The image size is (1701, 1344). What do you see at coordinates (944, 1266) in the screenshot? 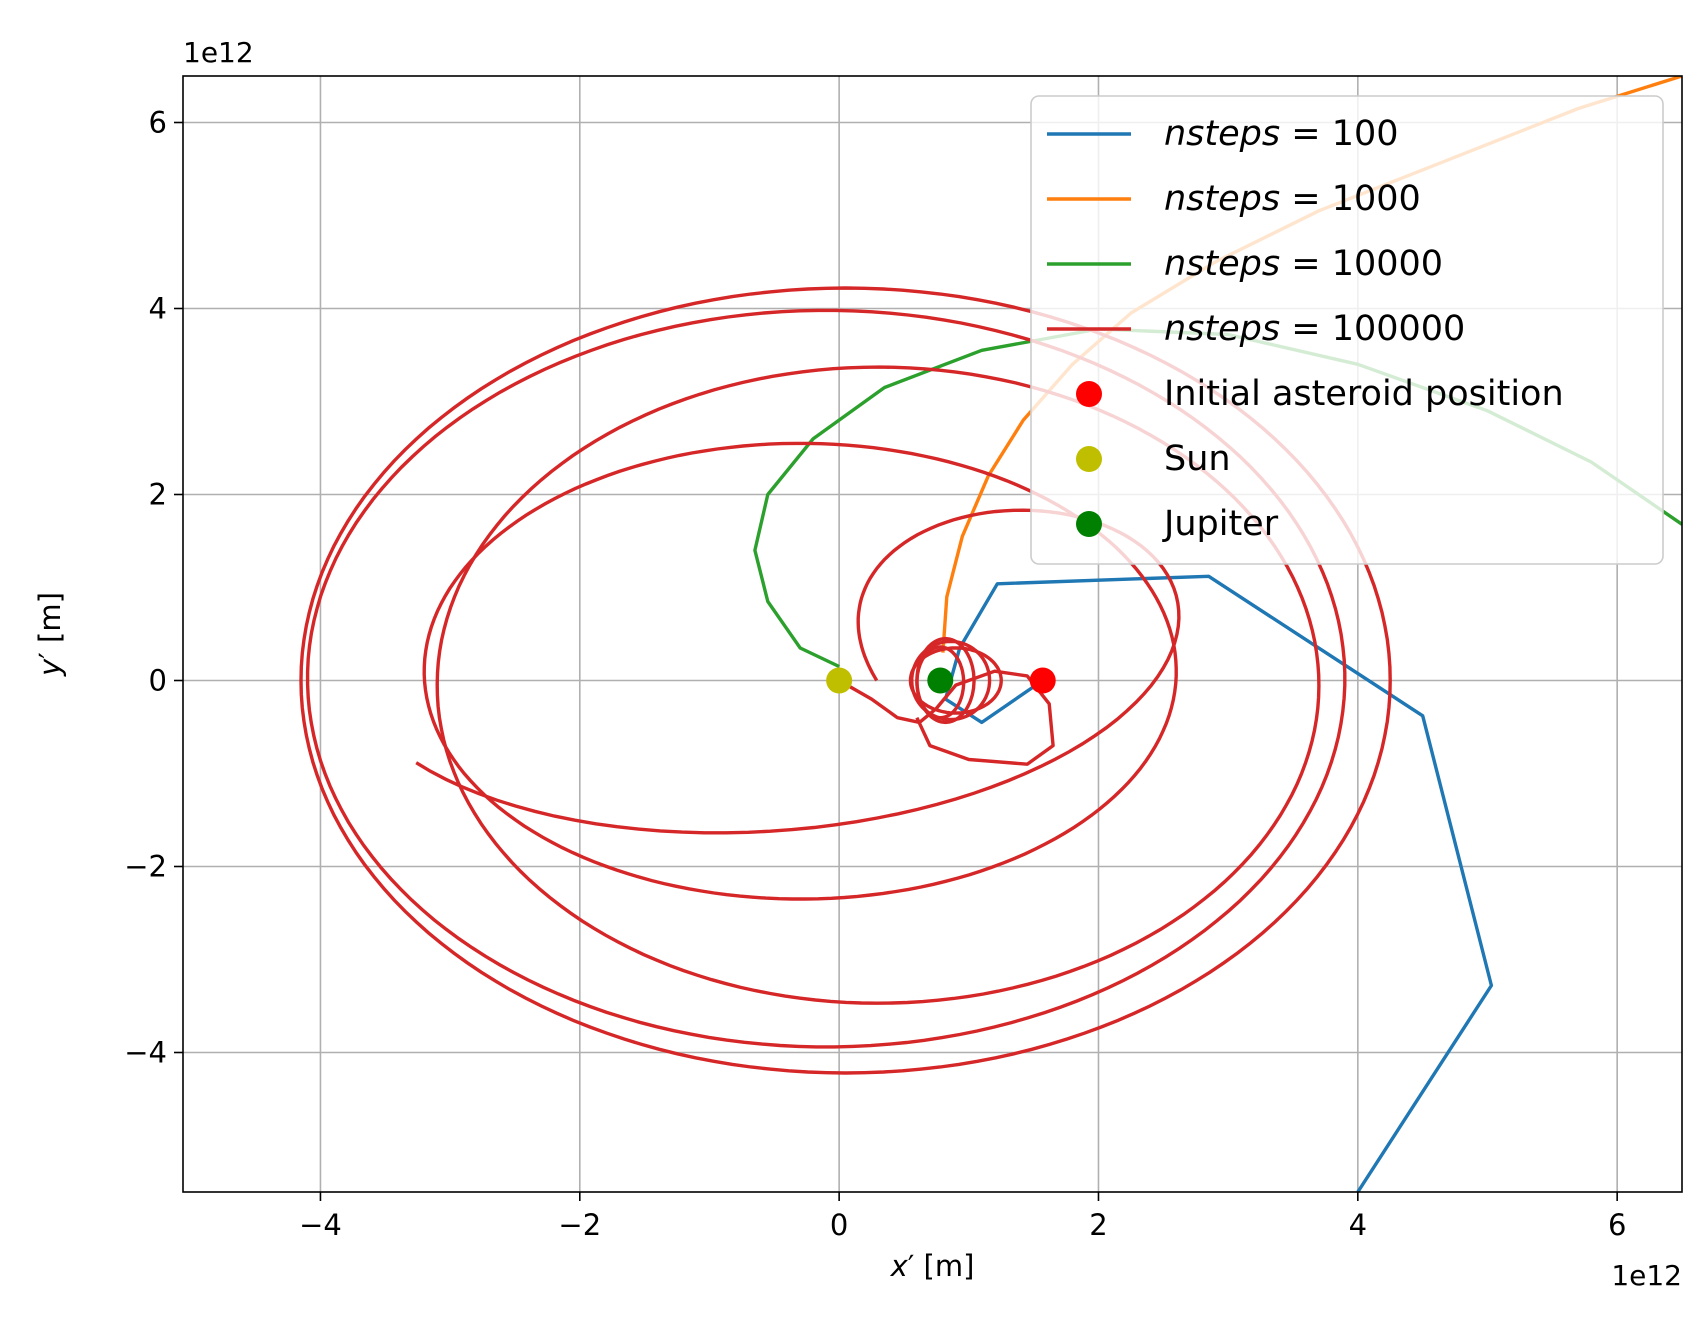
I see `x-axis-label-unit: [m]` at bounding box center [944, 1266].